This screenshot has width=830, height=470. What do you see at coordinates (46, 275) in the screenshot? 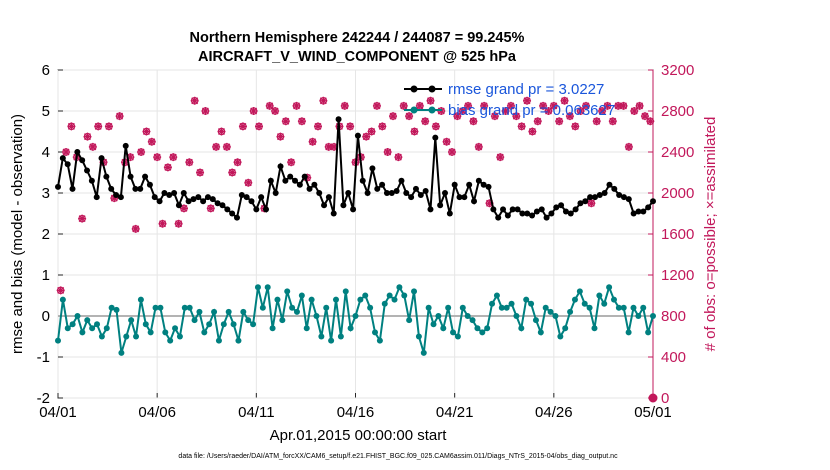
I see `y-tick-label: 1` at bounding box center [46, 275].